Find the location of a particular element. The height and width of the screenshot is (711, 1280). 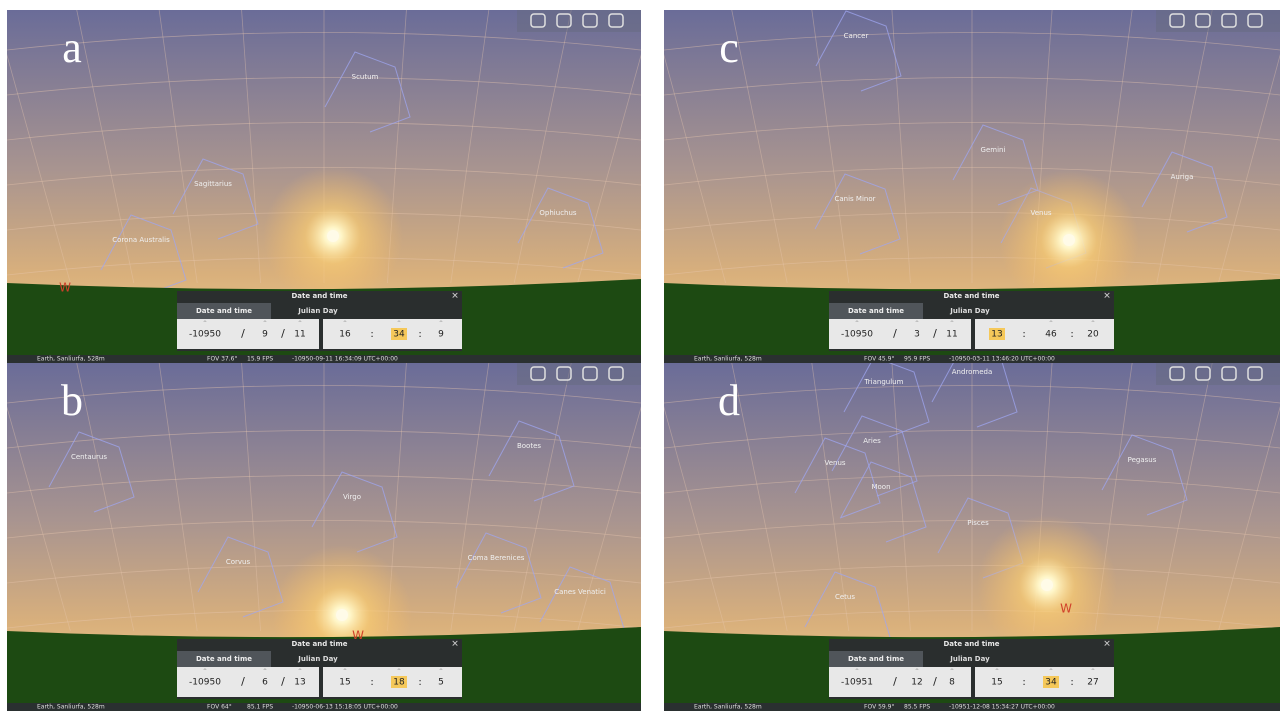

time-field: 27 is located at coordinates (1092, 683).